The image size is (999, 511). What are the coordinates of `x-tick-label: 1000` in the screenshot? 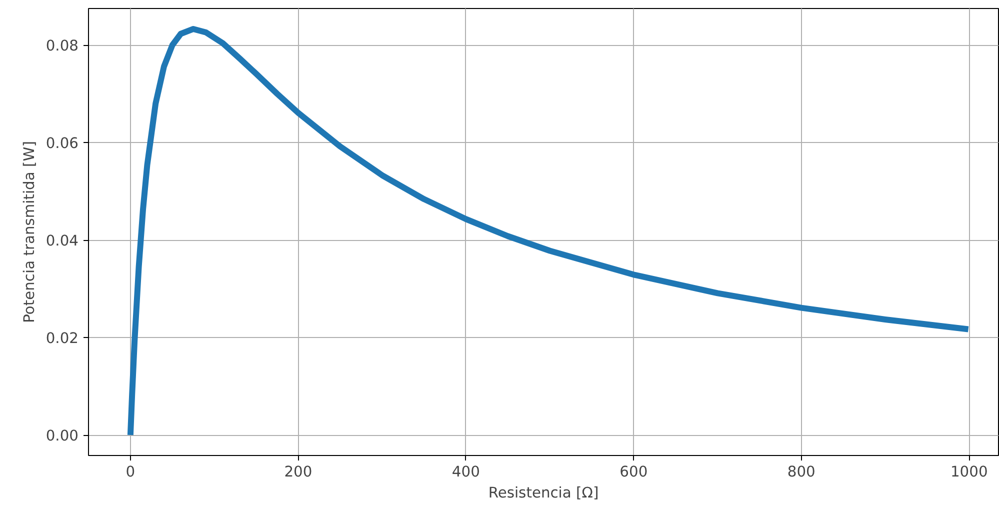 It's located at (969, 472).